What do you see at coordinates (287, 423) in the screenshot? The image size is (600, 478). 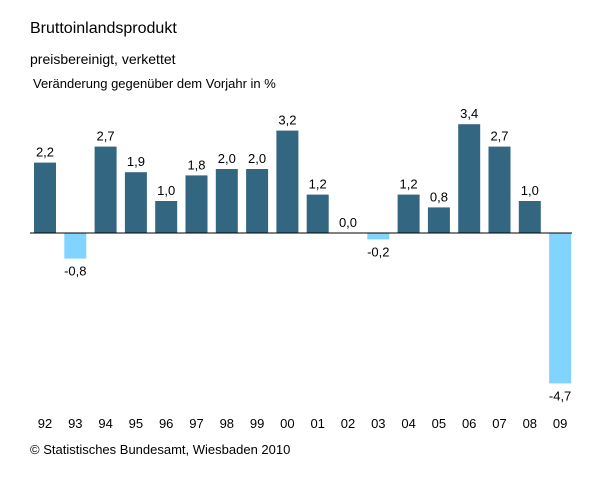 I see `x-tick-00: 00` at bounding box center [287, 423].